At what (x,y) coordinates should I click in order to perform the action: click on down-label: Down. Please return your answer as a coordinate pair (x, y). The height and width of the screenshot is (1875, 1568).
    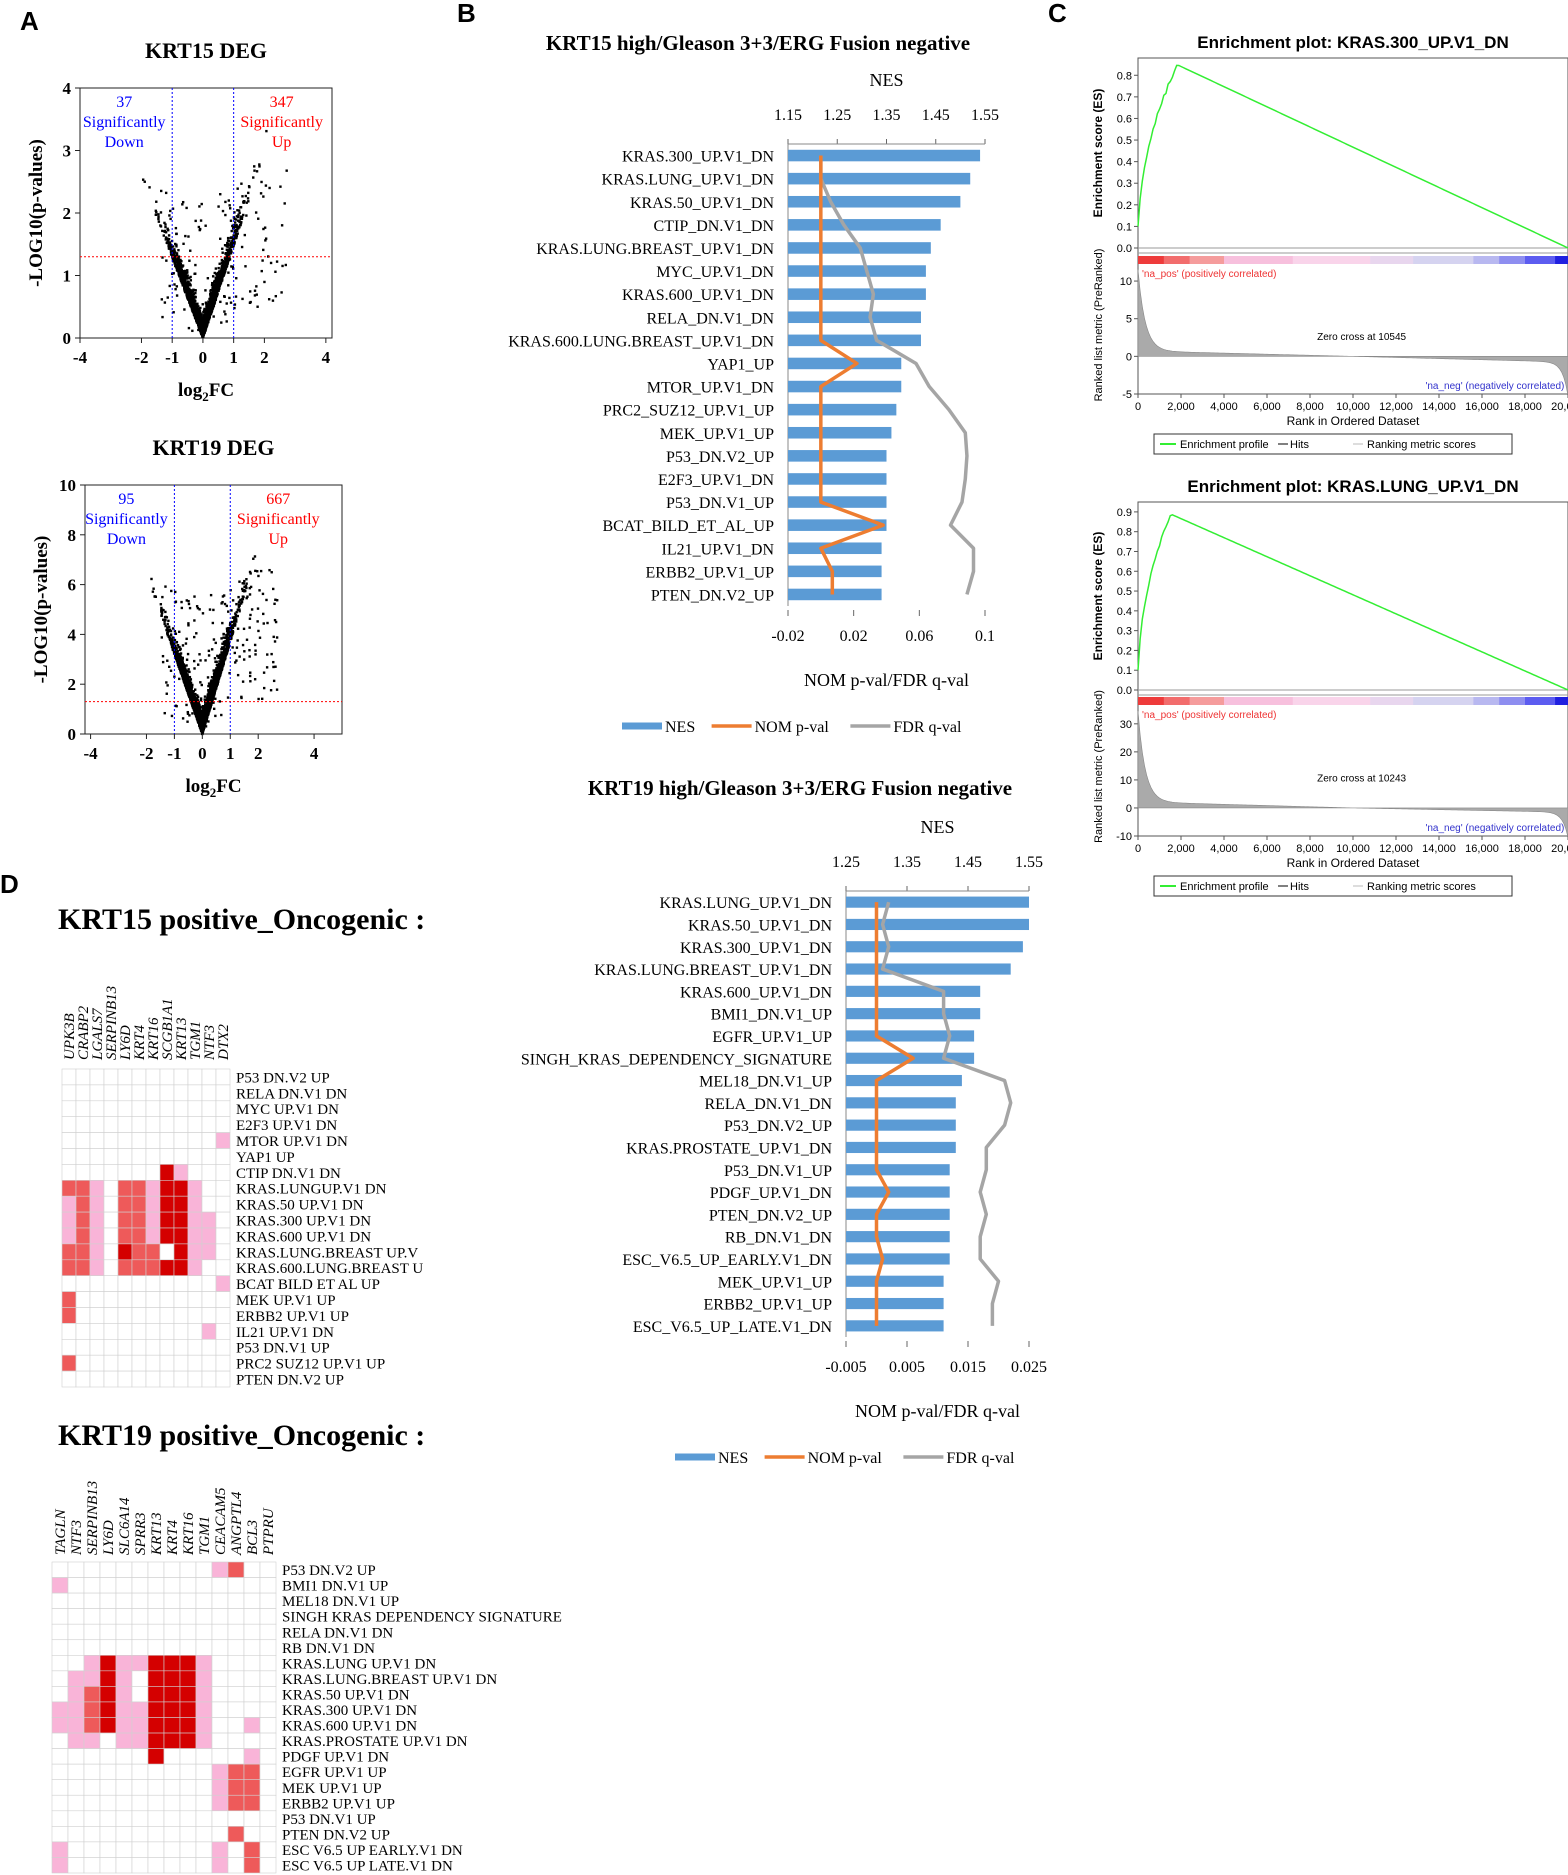
    Looking at the image, I should click on (124, 142).